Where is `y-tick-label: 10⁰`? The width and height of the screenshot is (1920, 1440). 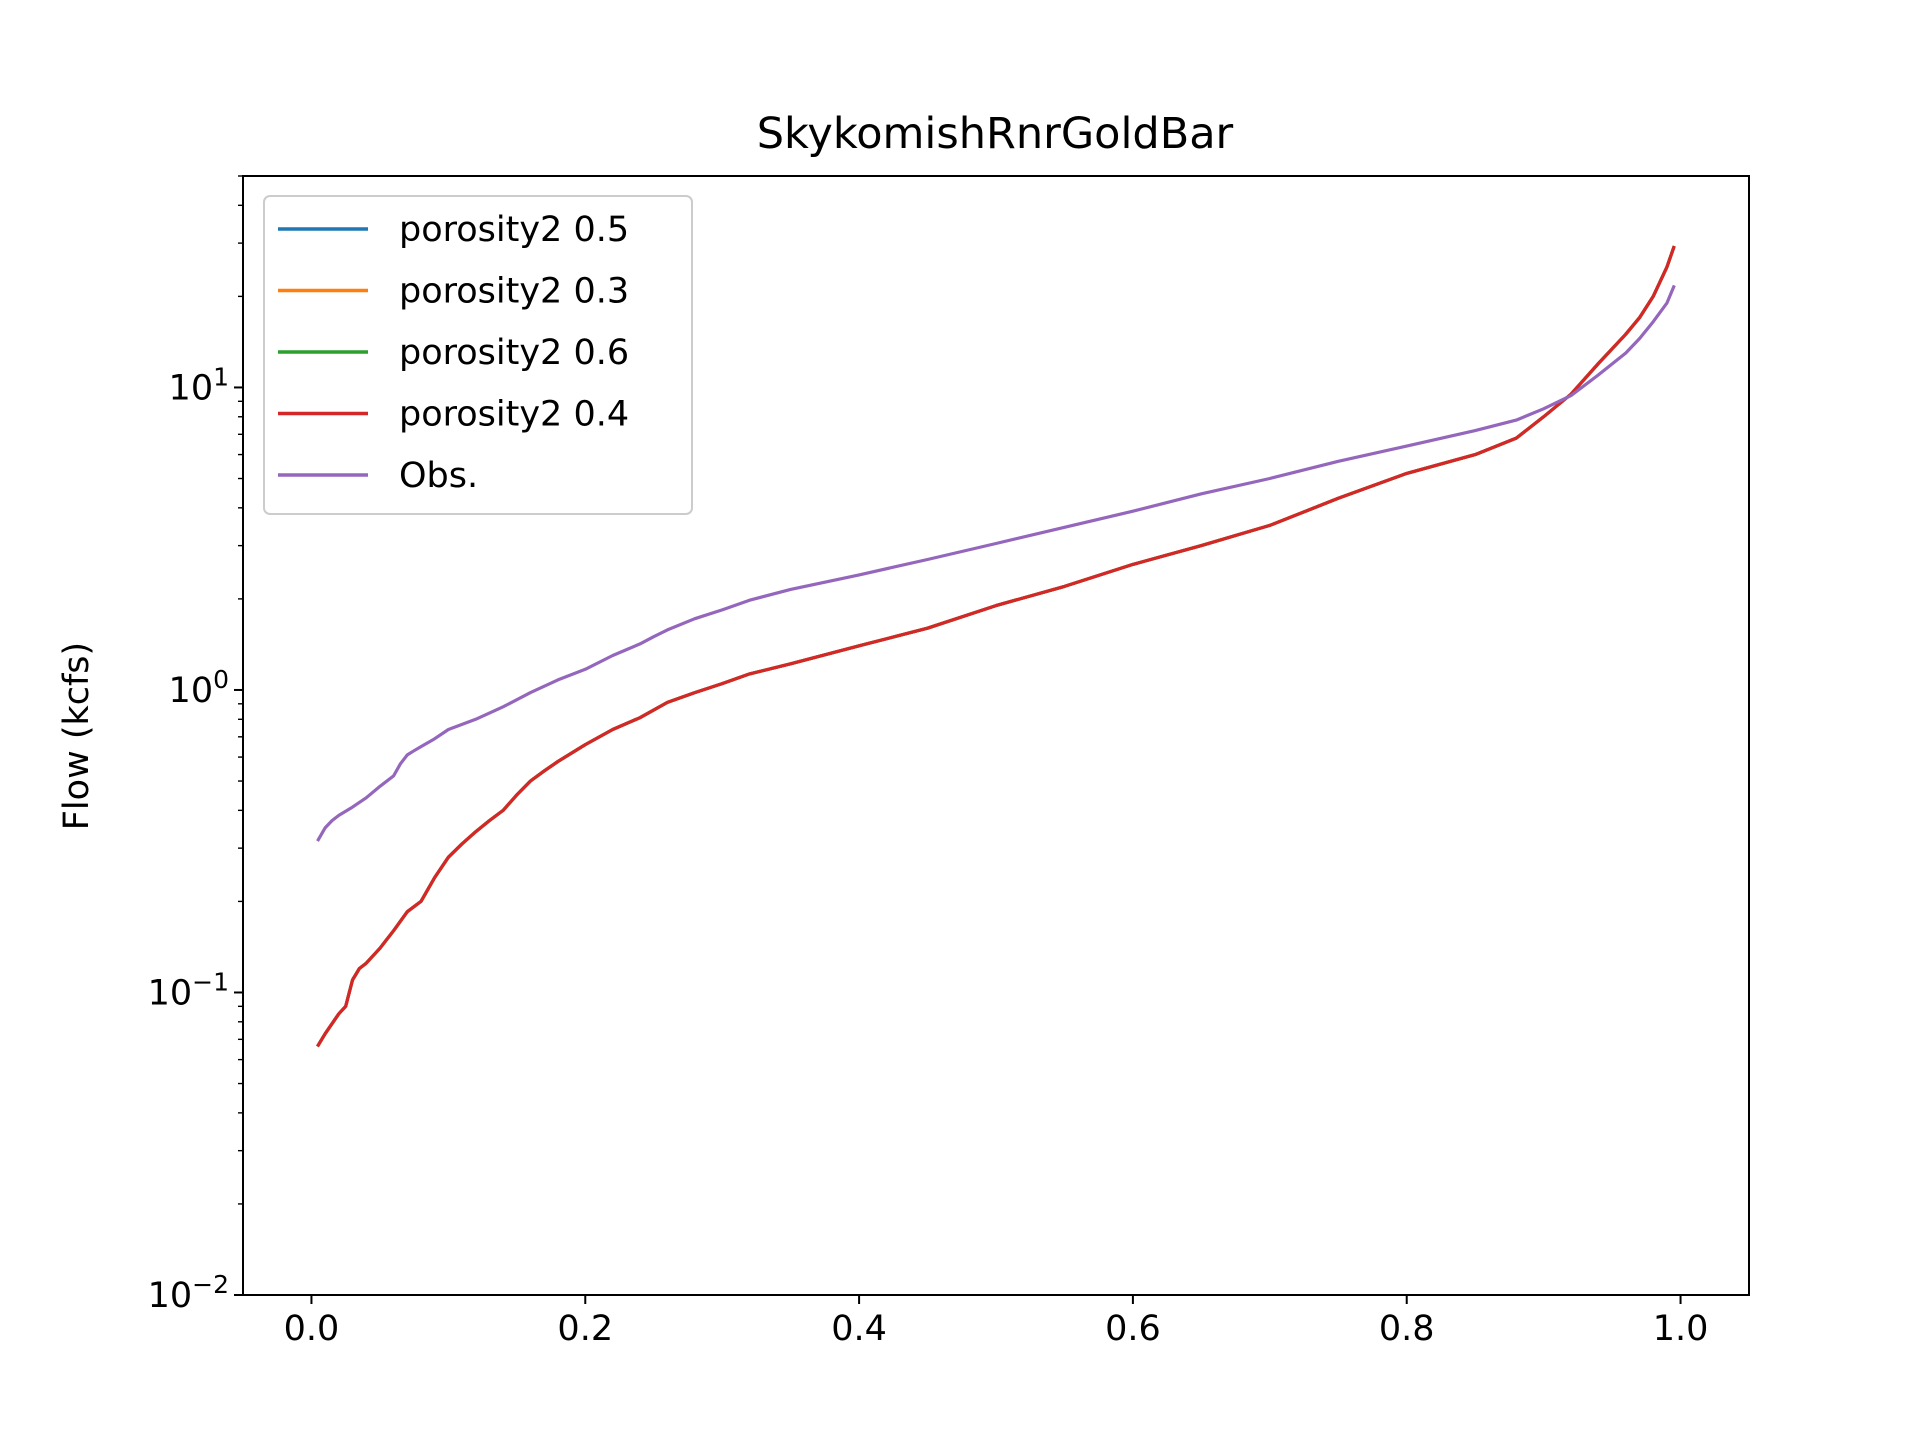
y-tick-label: 10⁰ is located at coordinates (199, 688).